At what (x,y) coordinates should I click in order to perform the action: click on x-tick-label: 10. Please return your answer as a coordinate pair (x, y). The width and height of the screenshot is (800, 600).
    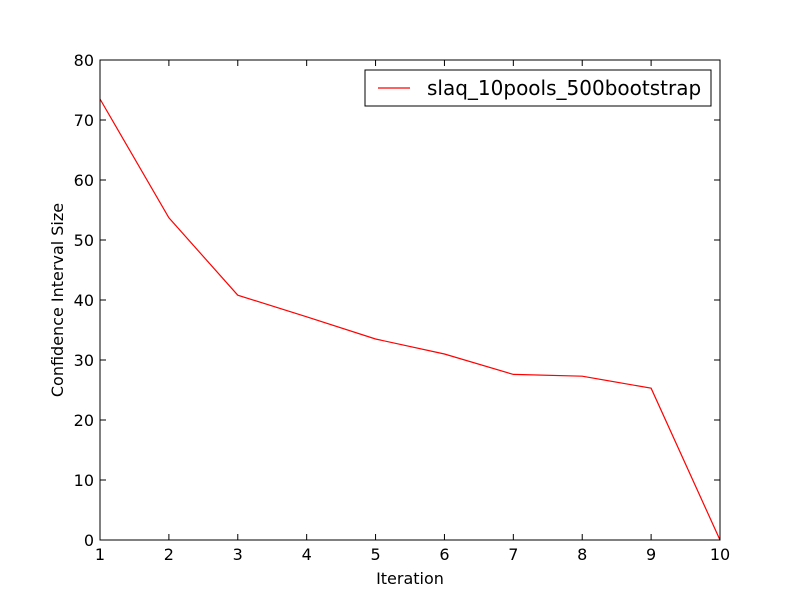
    Looking at the image, I should click on (720, 554).